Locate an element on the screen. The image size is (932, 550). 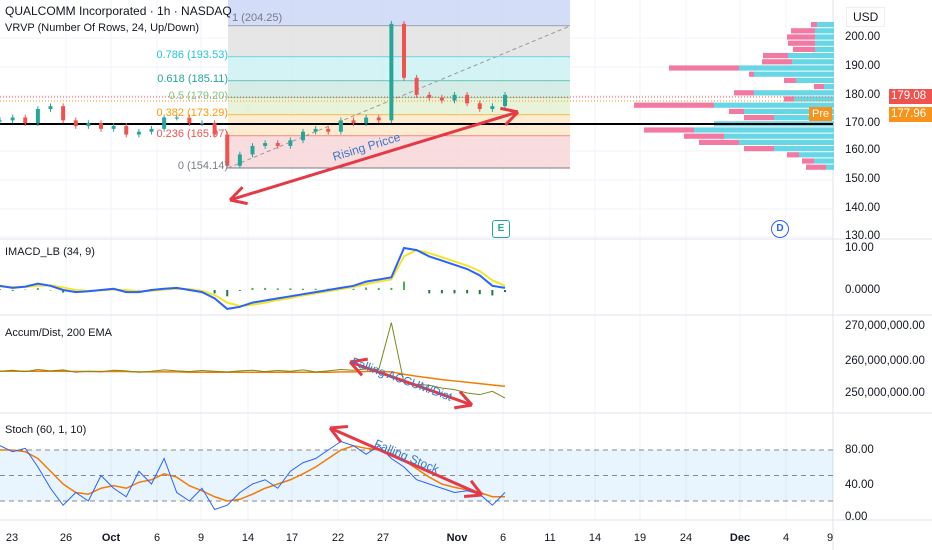
time-axis-label: 22 is located at coordinates (338, 538).